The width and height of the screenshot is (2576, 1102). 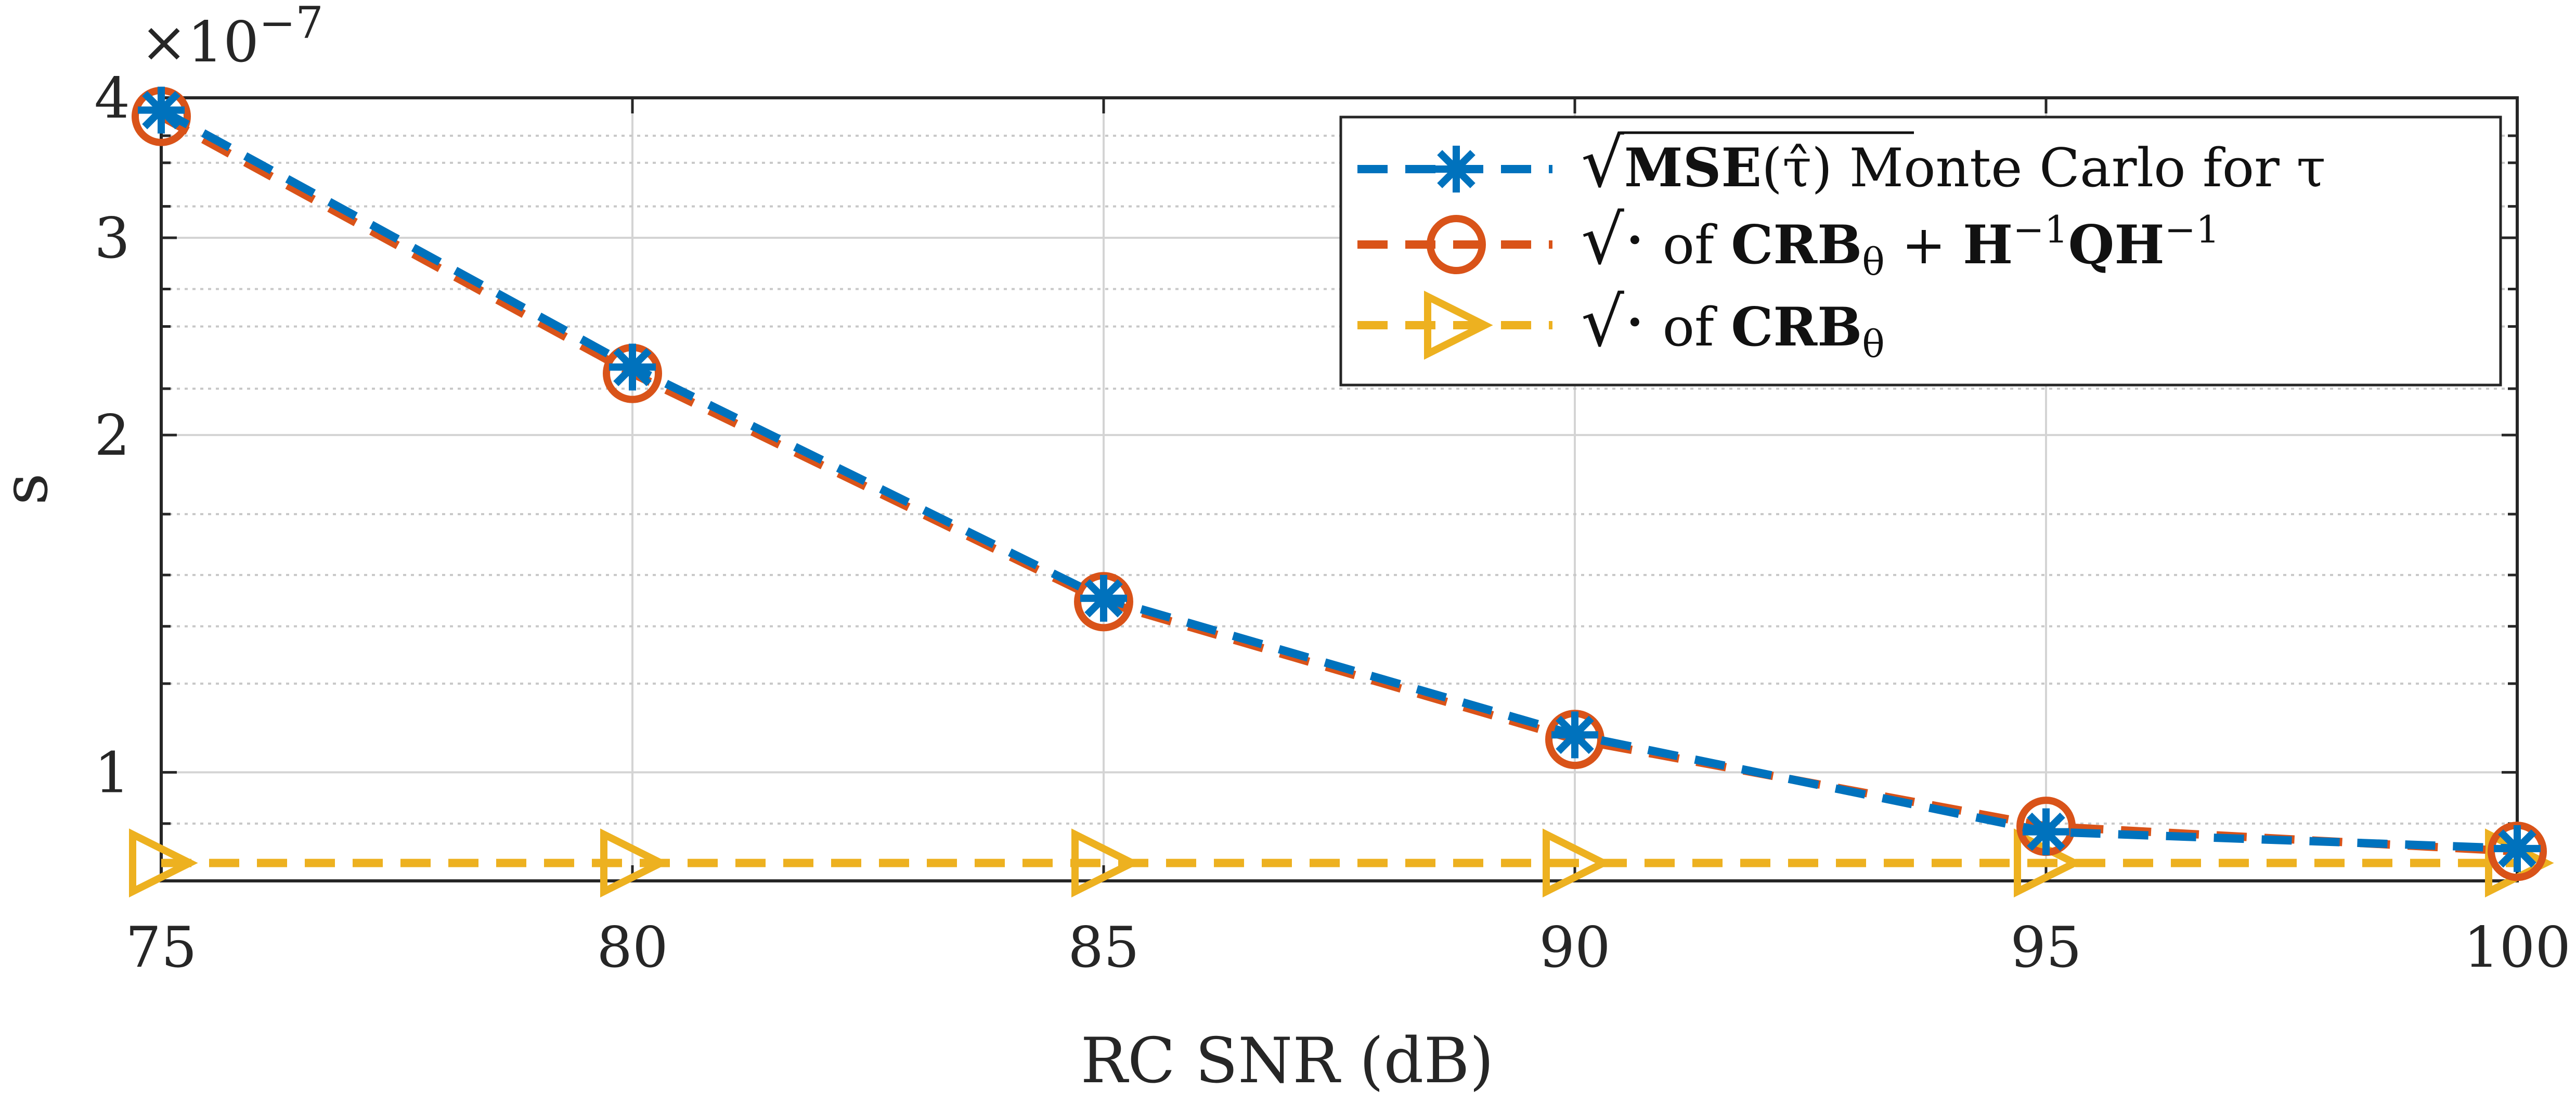 What do you see at coordinates (232, 37) in the screenshot?
I see `y-exponent-label: ×10⁻⁷` at bounding box center [232, 37].